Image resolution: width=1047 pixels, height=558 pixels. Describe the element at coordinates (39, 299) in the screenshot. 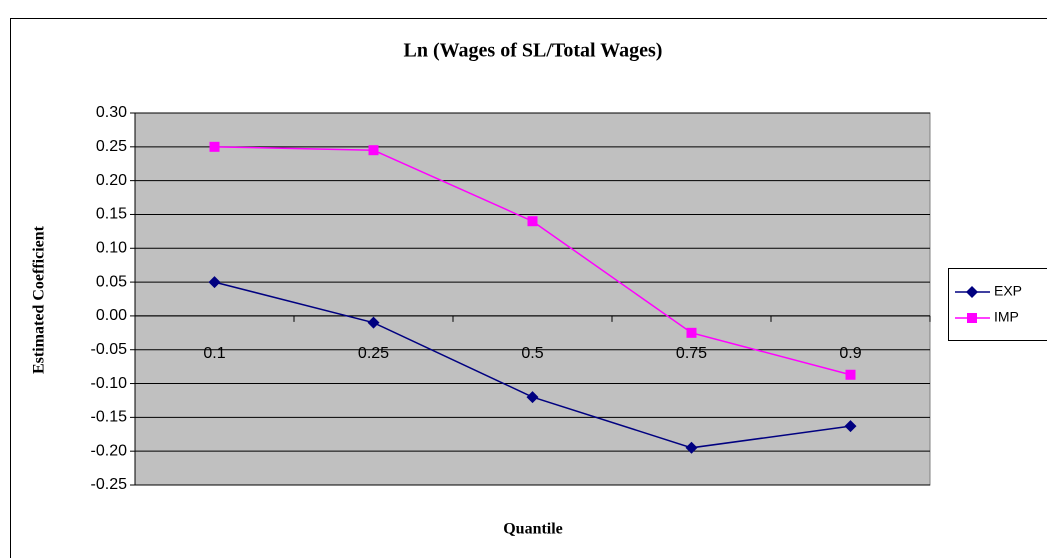

I see `y-axis-label: Estimated Coefficient` at that location.